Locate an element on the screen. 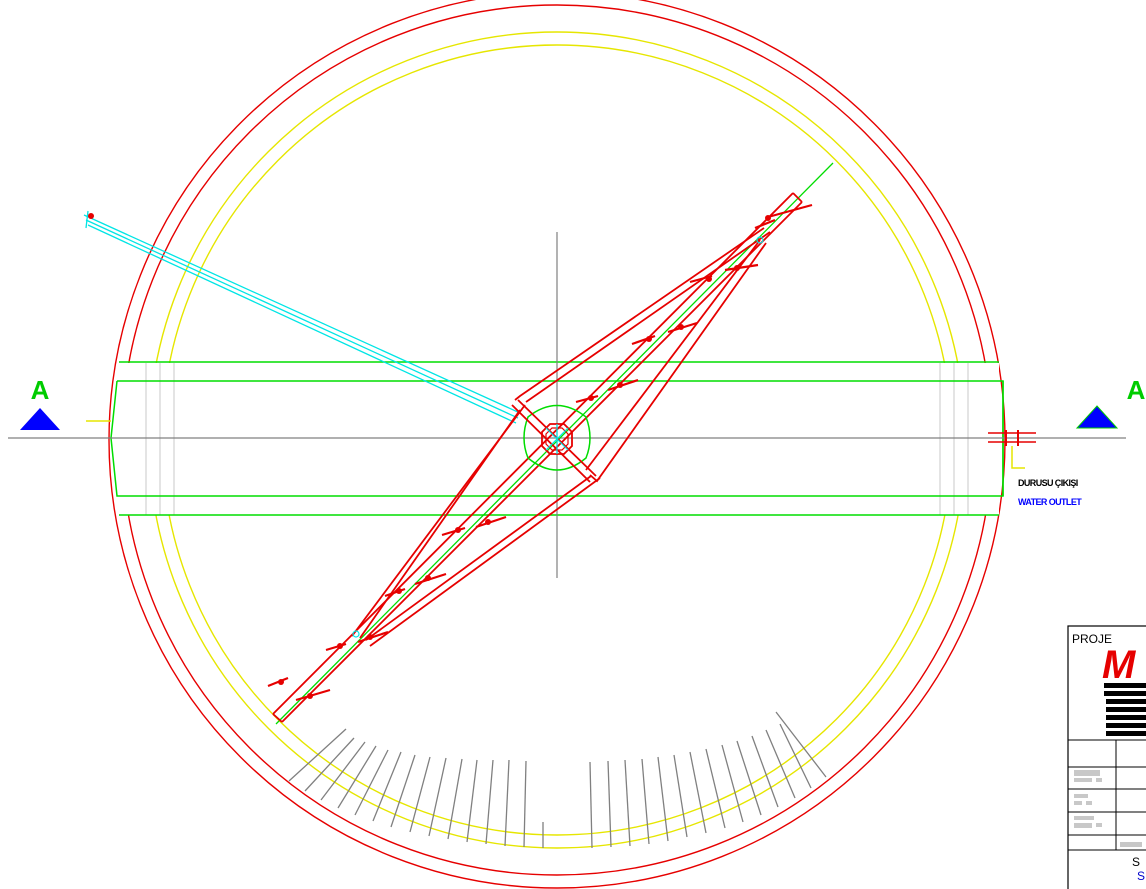  title-block-logo: M is located at coordinates (1119, 665).